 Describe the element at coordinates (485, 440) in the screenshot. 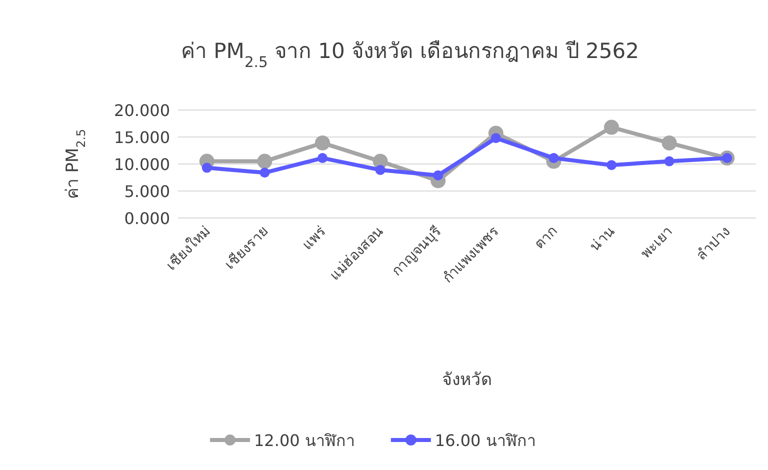

I see `legend-label: 16.00 นาฬิกา` at that location.